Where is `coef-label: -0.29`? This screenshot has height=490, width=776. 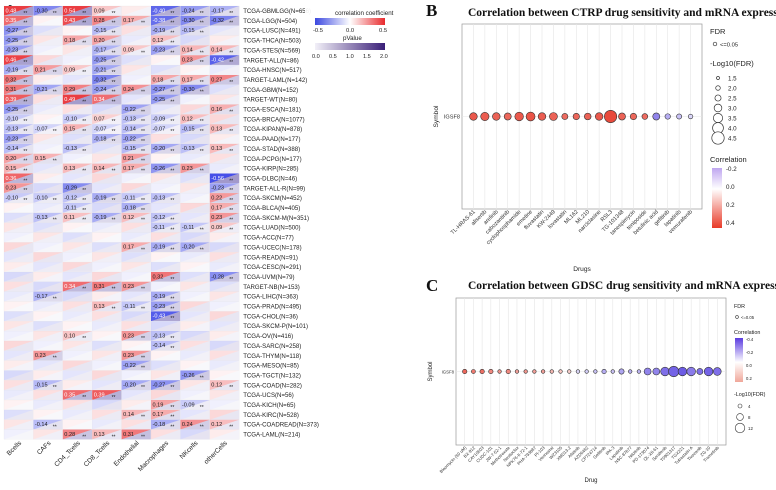
coef-label: -0.29 is located at coordinates (70, 189).